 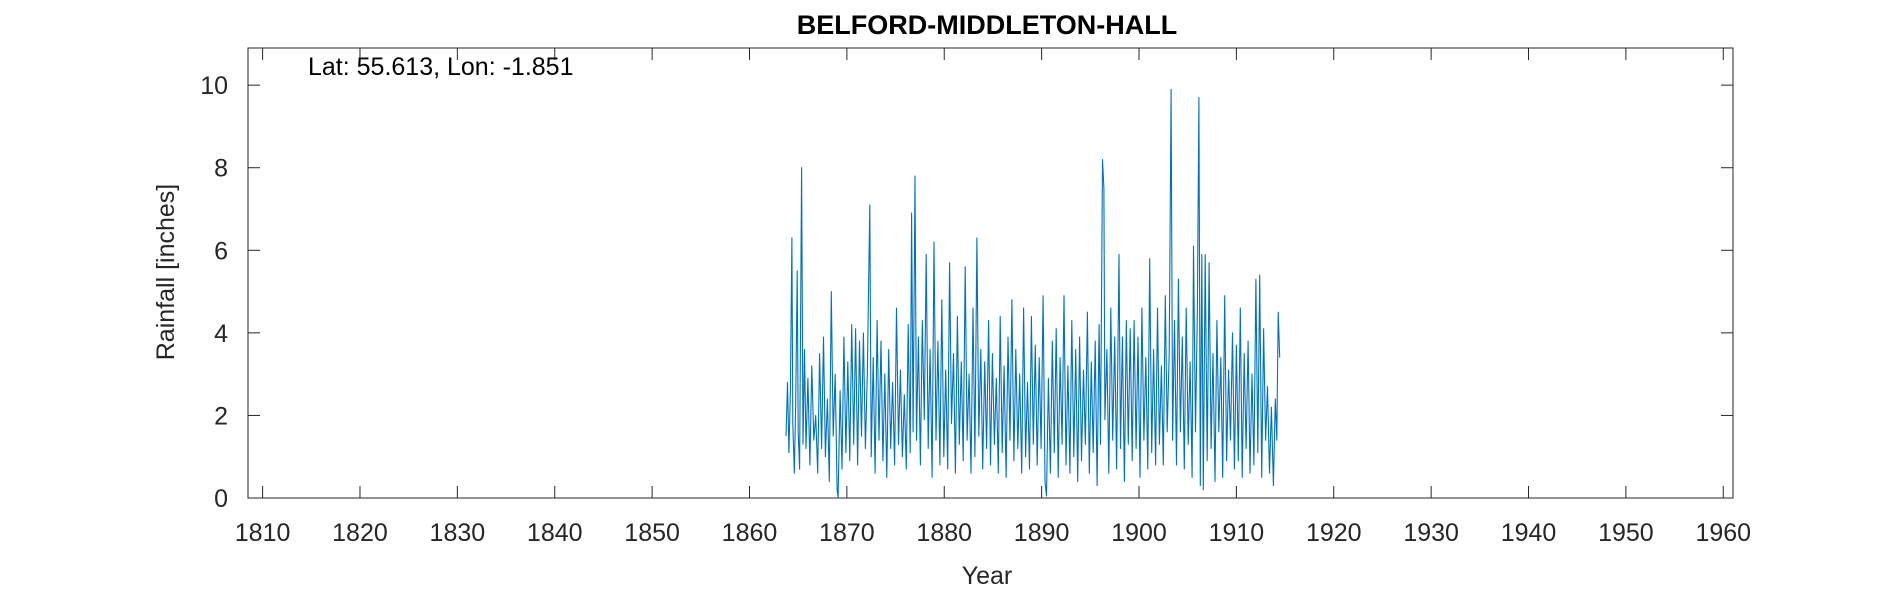 I want to click on x-tick-label: 1900, so click(x=1139, y=533).